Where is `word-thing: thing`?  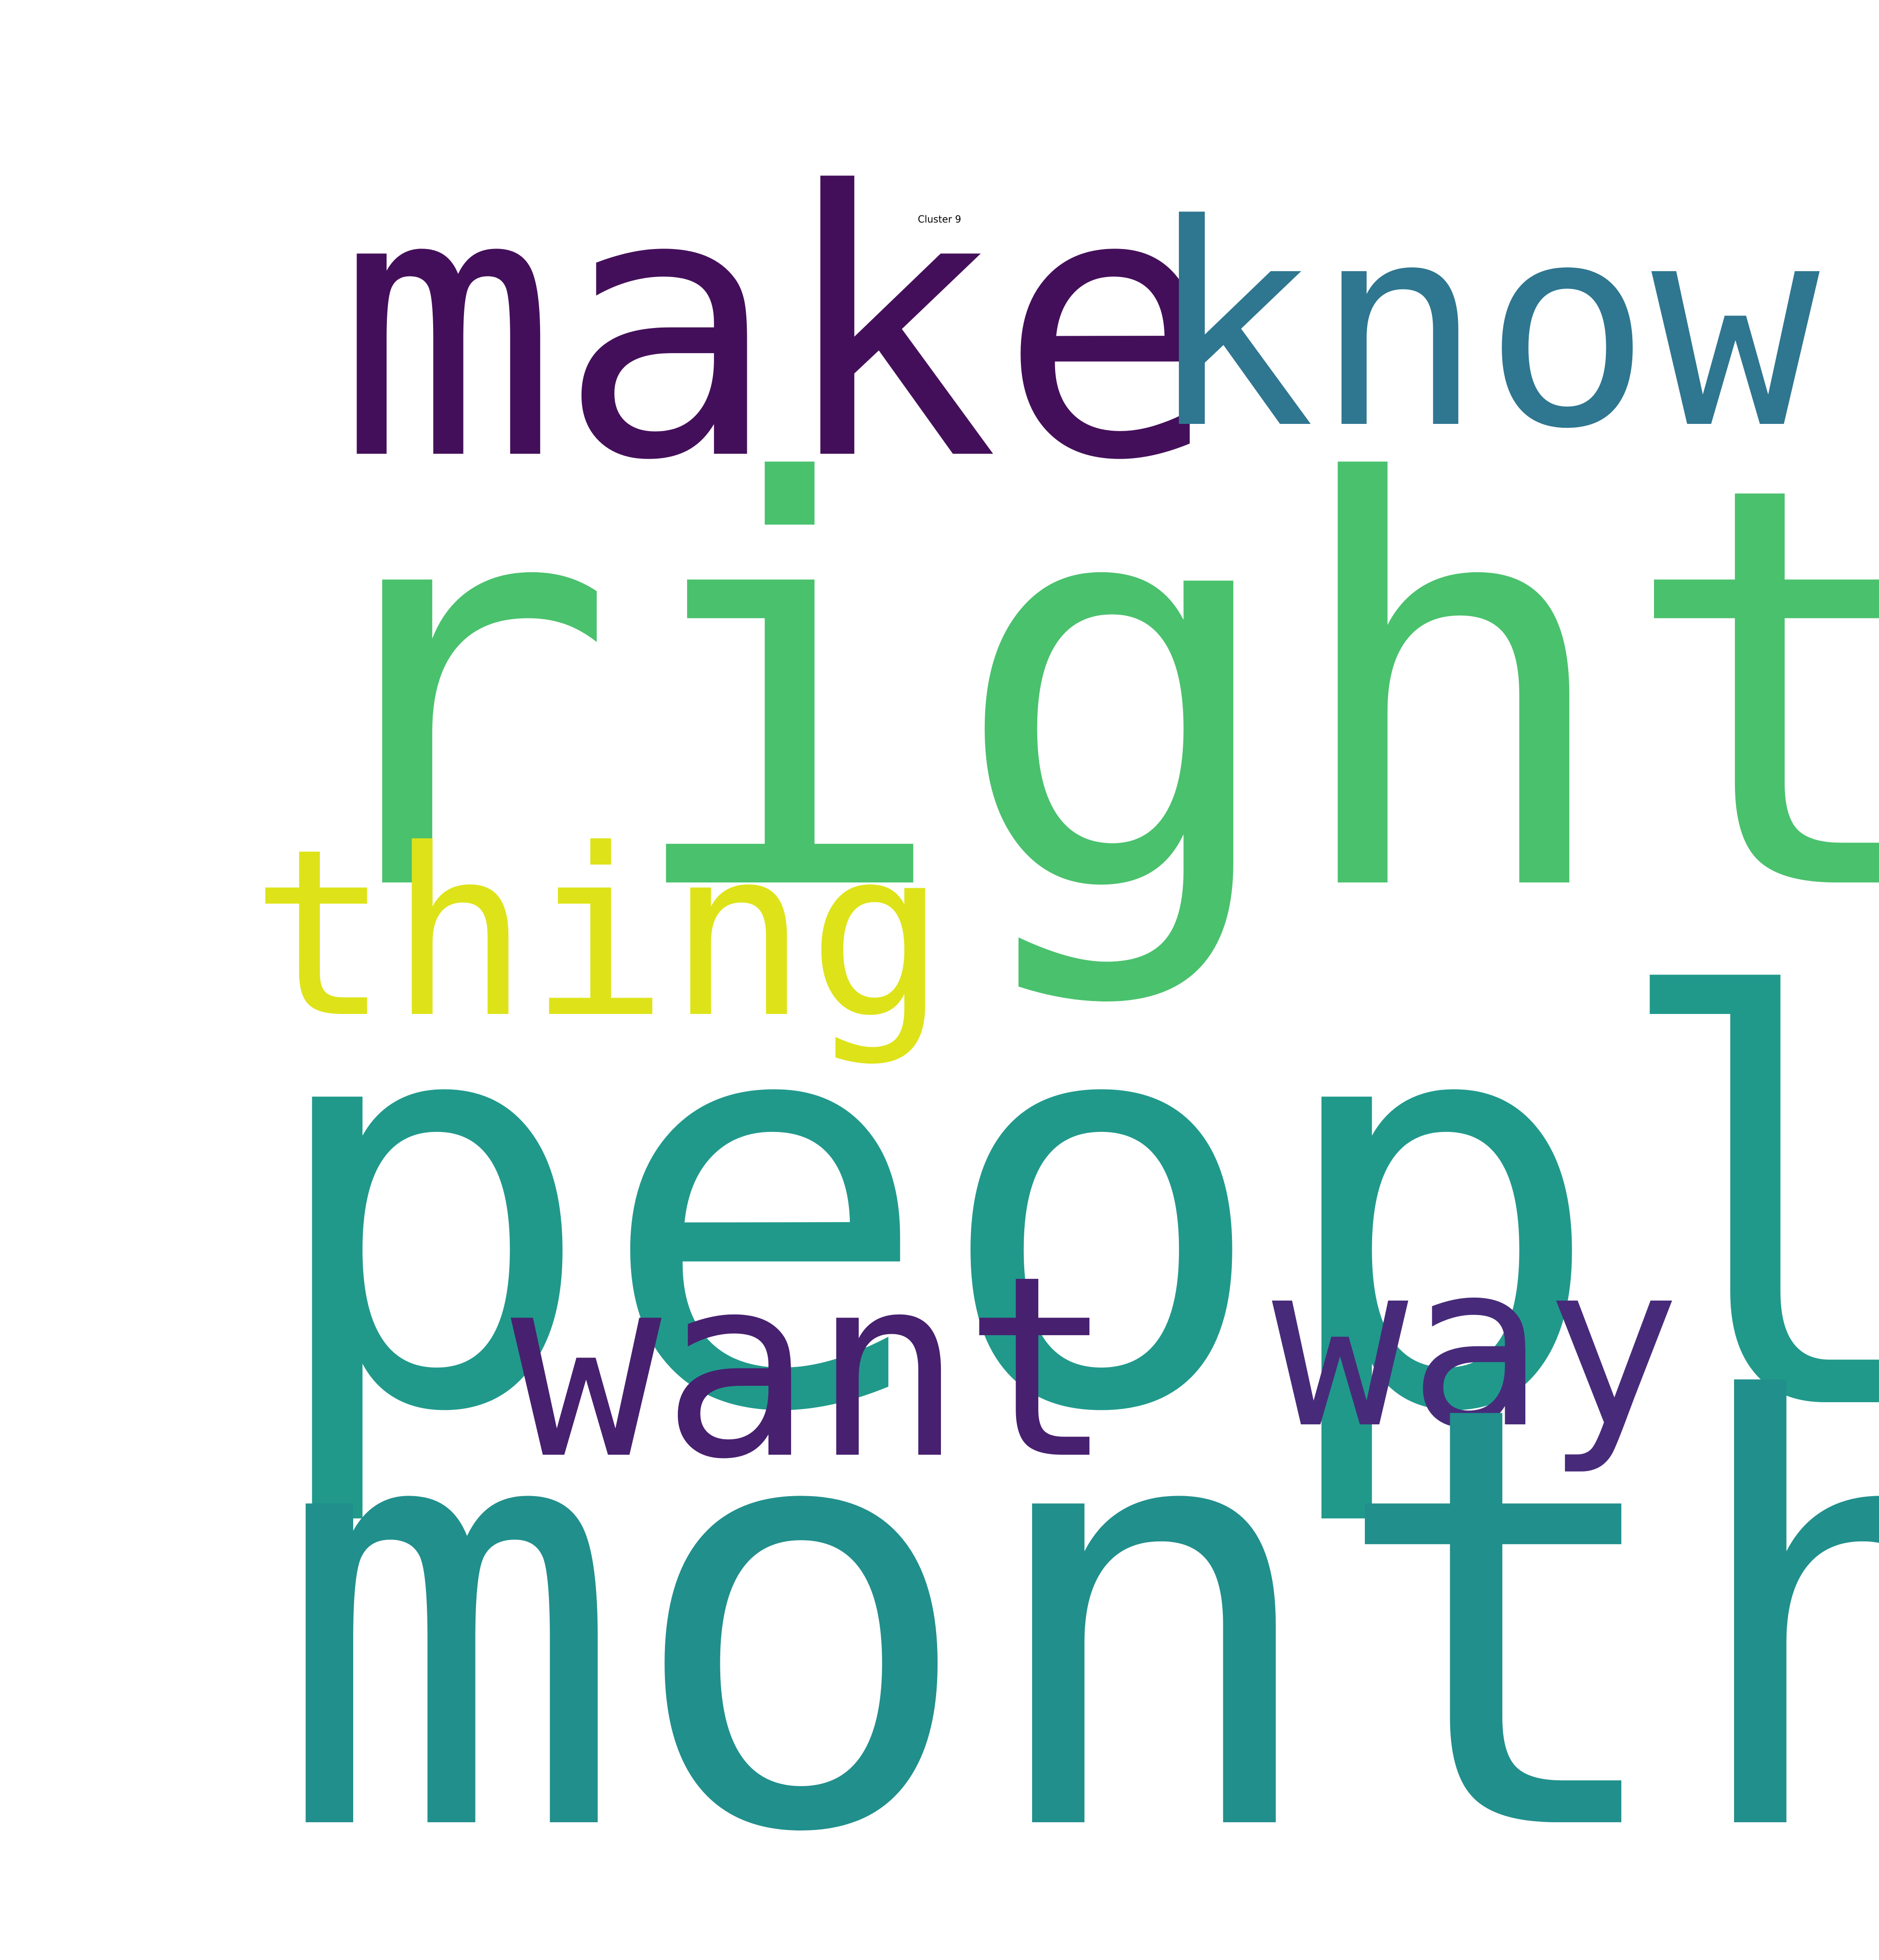
word-thing: thing is located at coordinates (599, 934).